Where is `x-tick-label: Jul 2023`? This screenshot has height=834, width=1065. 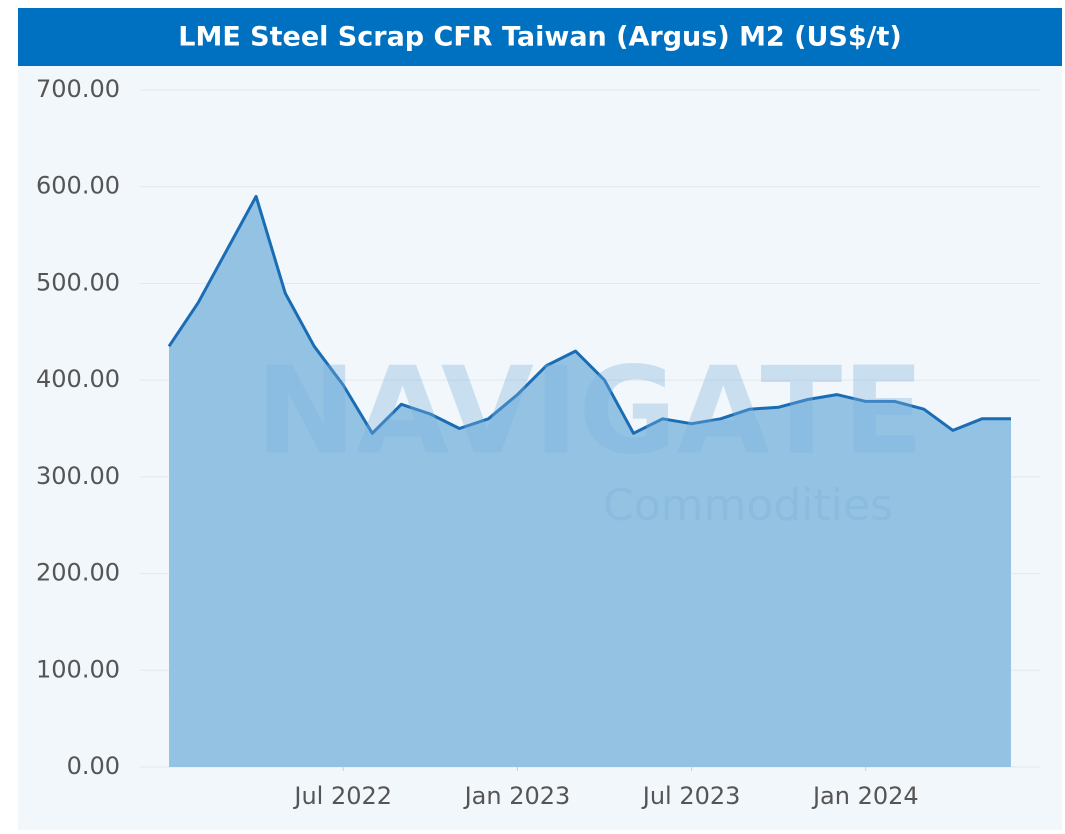
x-tick-label: Jul 2023 is located at coordinates (691, 796).